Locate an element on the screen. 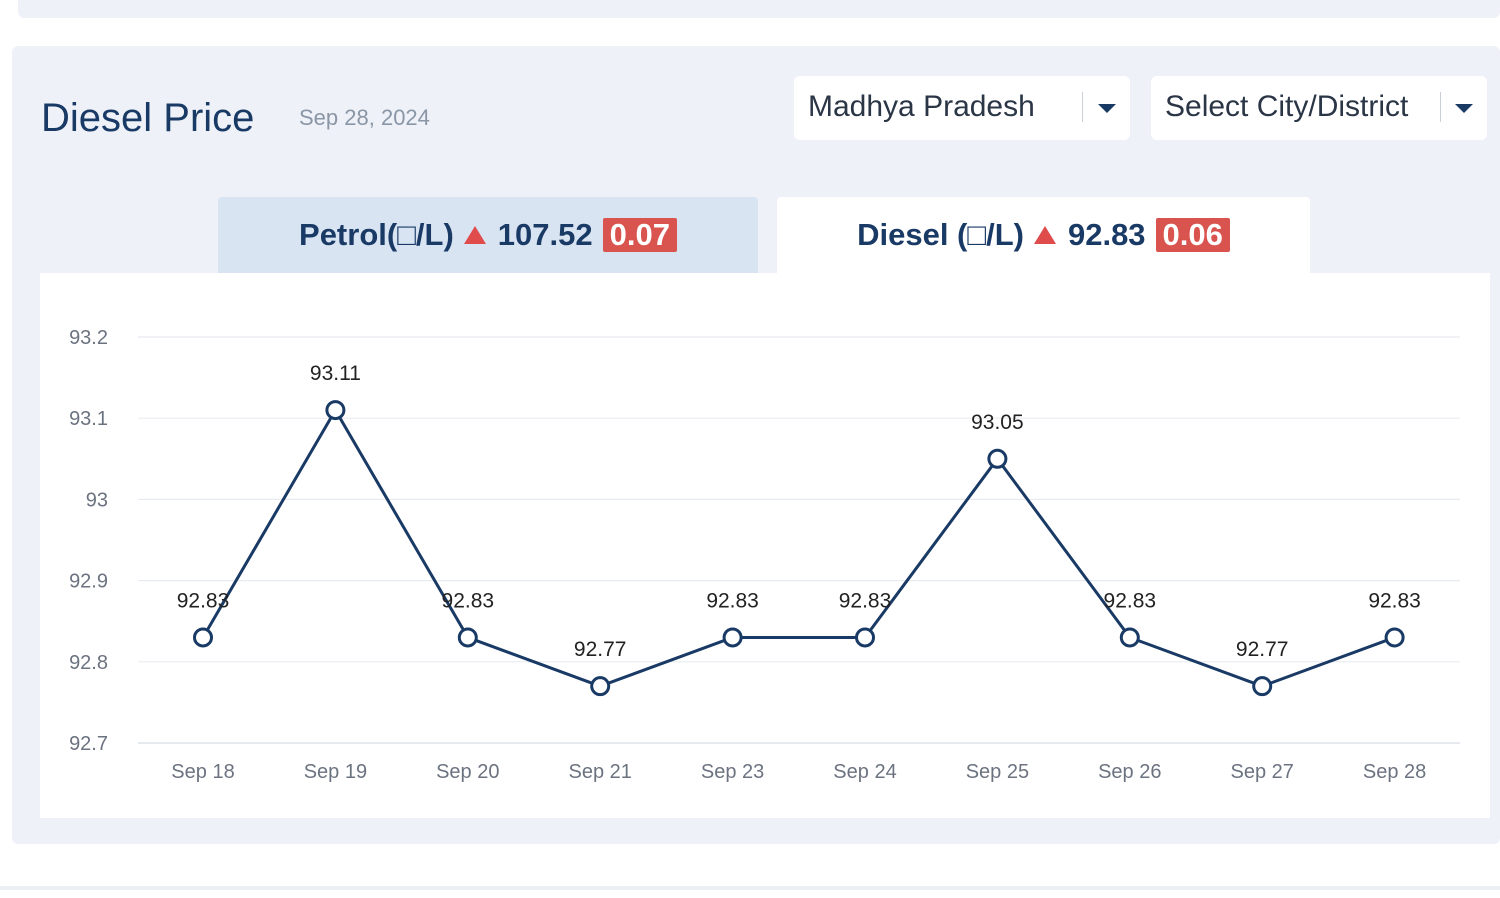 The width and height of the screenshot is (1500, 898). state-select-value: Madhya Pradesh is located at coordinates (921, 106).